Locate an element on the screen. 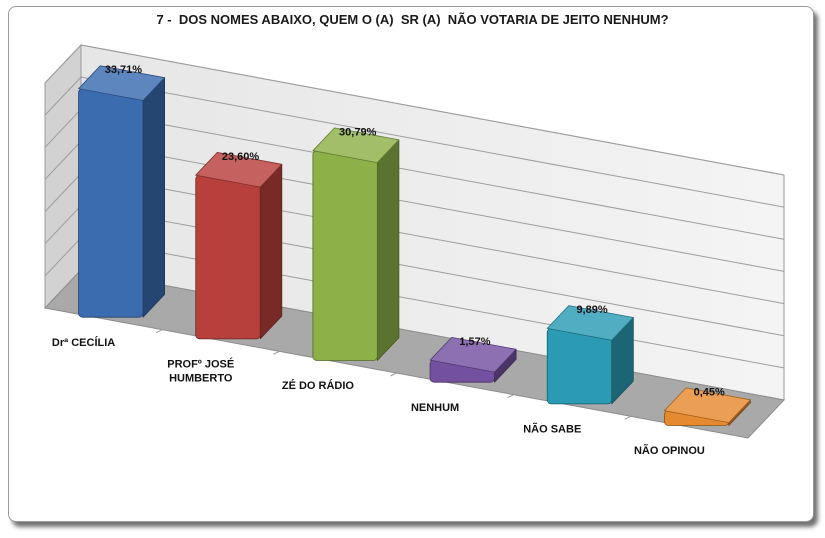 The height and width of the screenshot is (538, 825). data-label: 1,57% is located at coordinates (474, 342).